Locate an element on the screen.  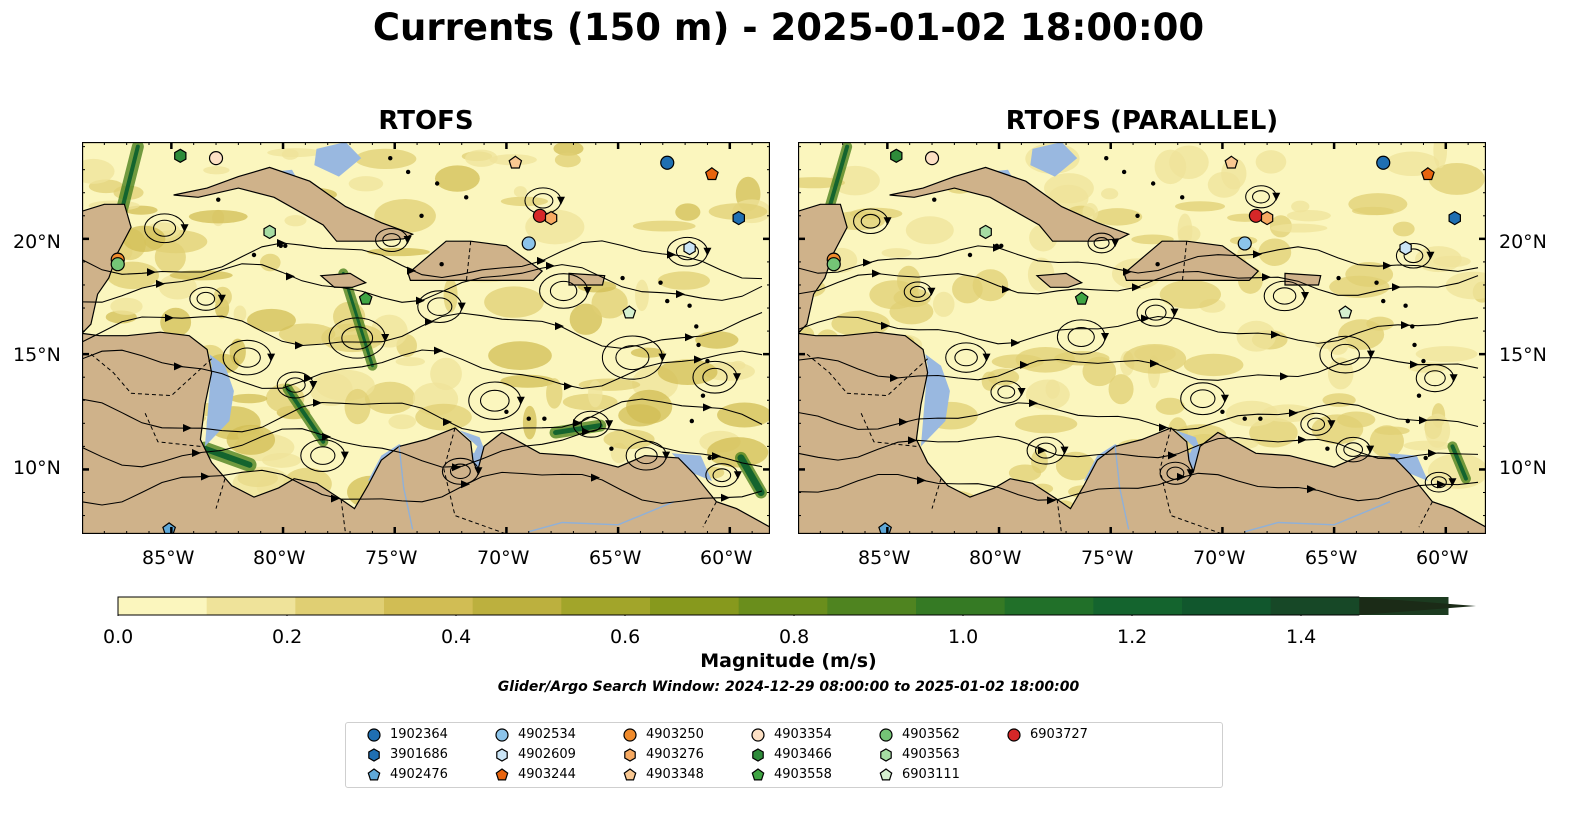
lon-label-80w-left: 80°W is located at coordinates (279, 558).